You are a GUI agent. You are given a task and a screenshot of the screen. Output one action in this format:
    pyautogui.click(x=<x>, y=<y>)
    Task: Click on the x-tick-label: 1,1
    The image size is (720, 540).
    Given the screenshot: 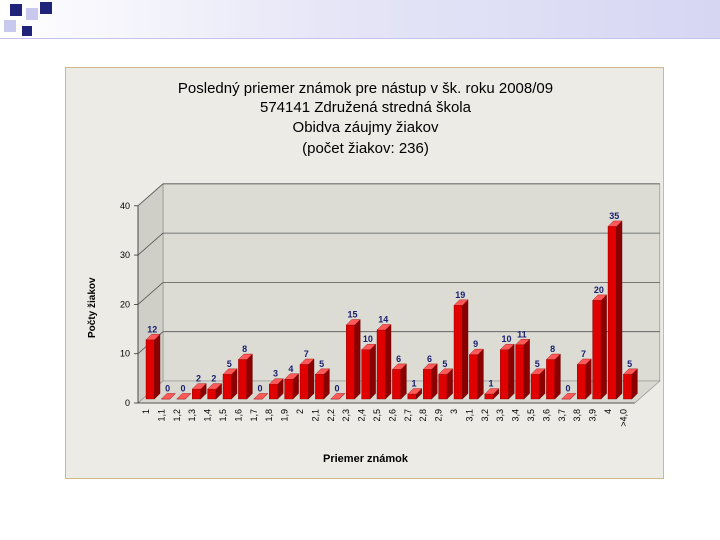 What is the action you would take?
    pyautogui.click(x=161, y=415)
    